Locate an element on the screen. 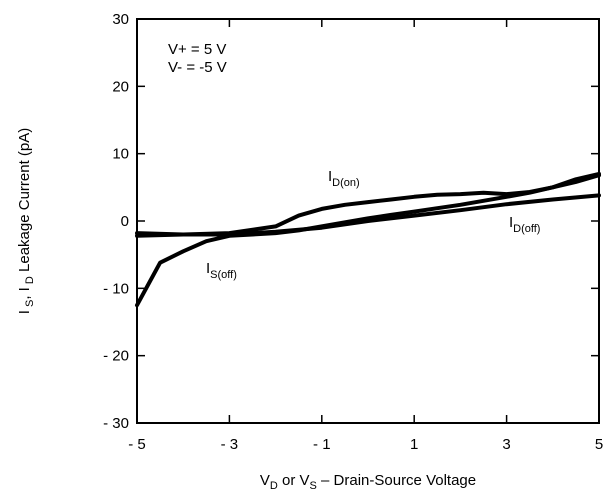  conditions-box is located at coordinates (217, 60).